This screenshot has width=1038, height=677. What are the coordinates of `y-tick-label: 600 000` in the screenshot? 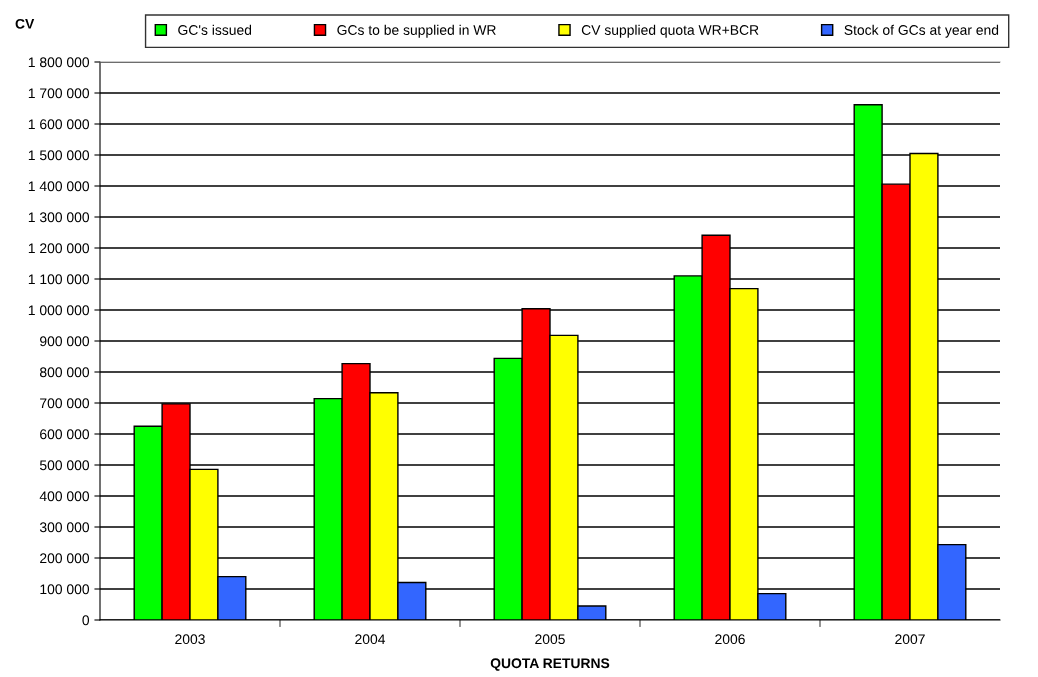 It's located at (65, 434).